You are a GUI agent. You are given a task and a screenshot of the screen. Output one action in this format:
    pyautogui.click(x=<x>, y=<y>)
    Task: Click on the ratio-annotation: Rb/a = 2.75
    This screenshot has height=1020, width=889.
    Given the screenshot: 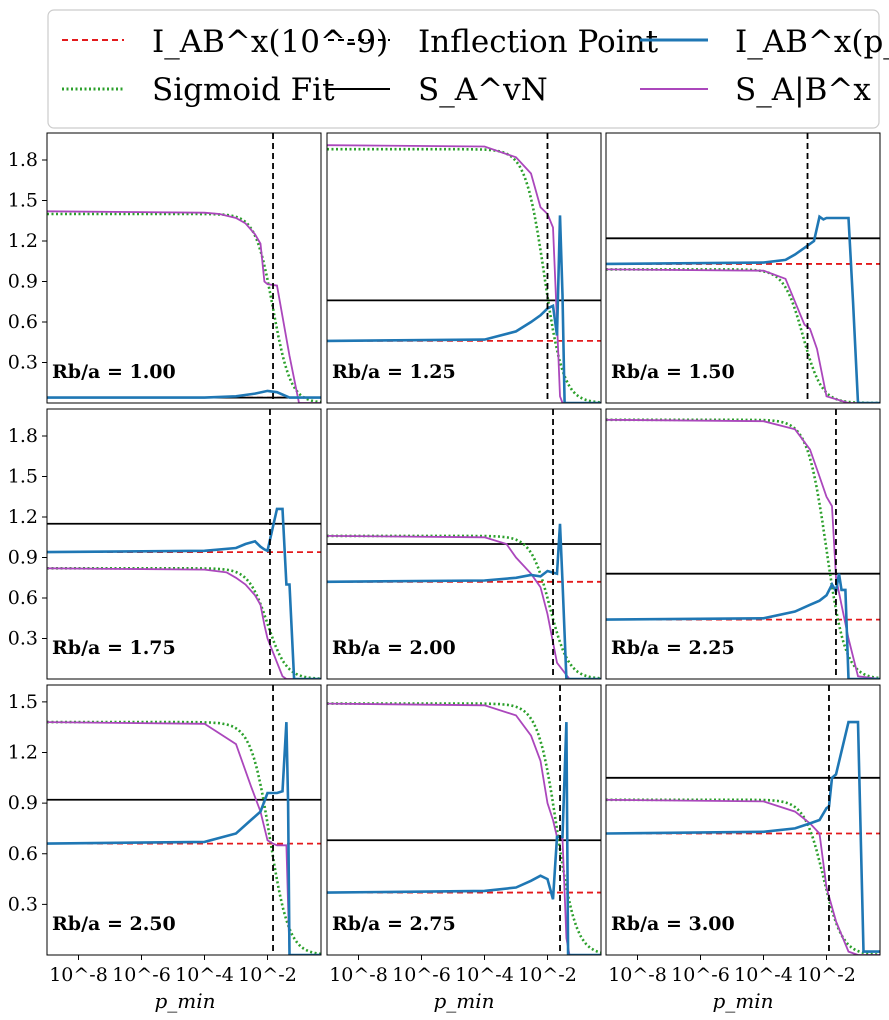 What is the action you would take?
    pyautogui.click(x=394, y=924)
    